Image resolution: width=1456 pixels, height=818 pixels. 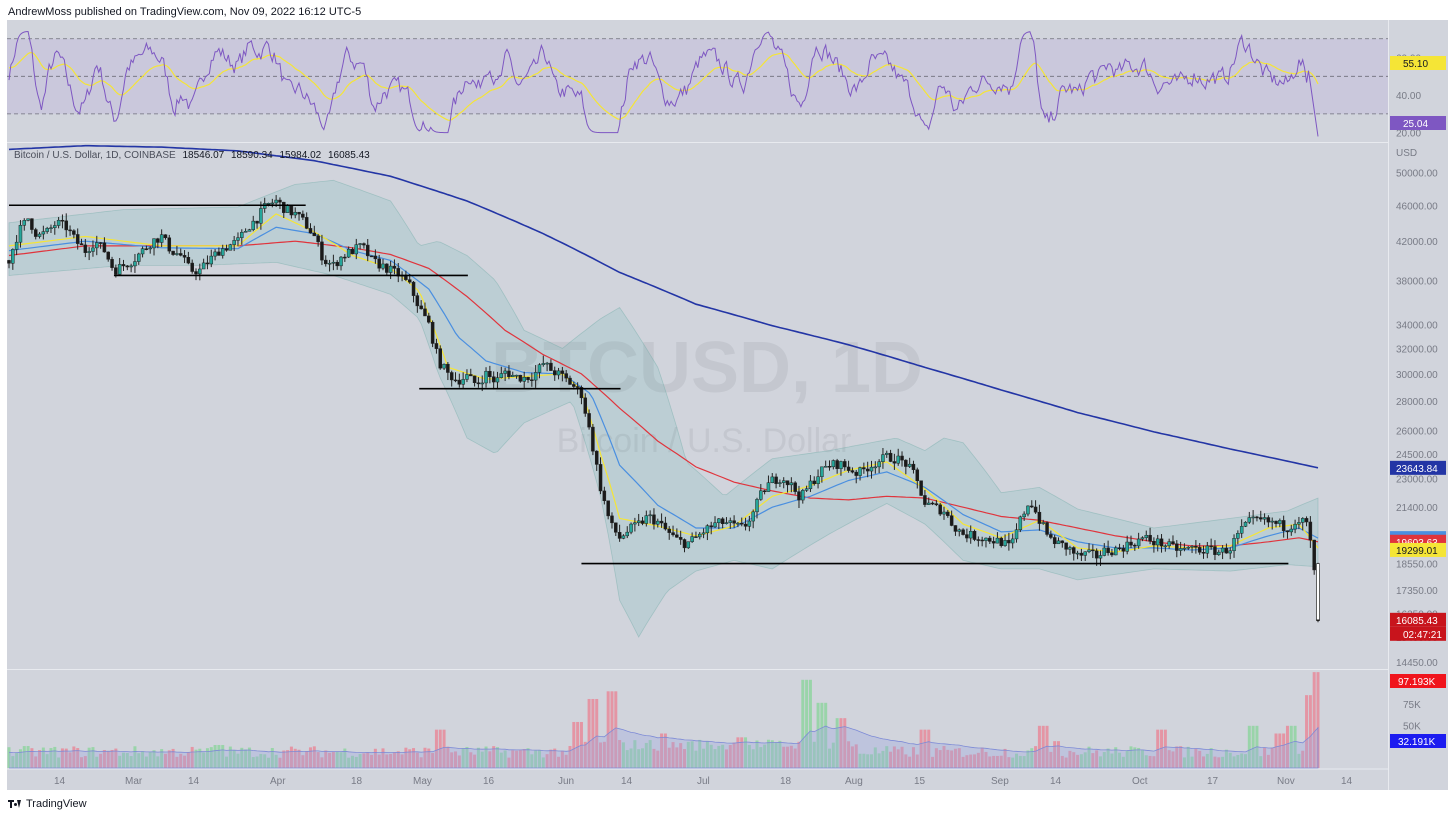 I want to click on volume-pane-separator, so click(x=697, y=669).